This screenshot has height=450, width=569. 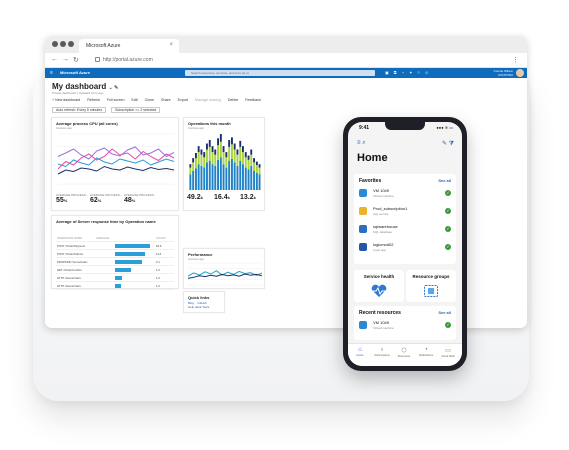 What do you see at coordinates (444, 127) in the screenshot?
I see `status-icons: ●●● ≋ ▭` at bounding box center [444, 127].